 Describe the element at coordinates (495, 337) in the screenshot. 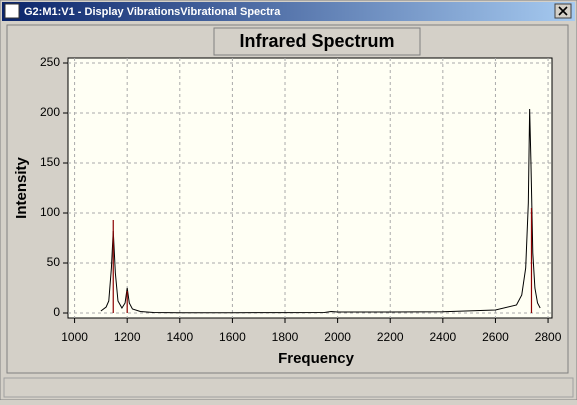

I see `x-tick-label: 2600` at that location.